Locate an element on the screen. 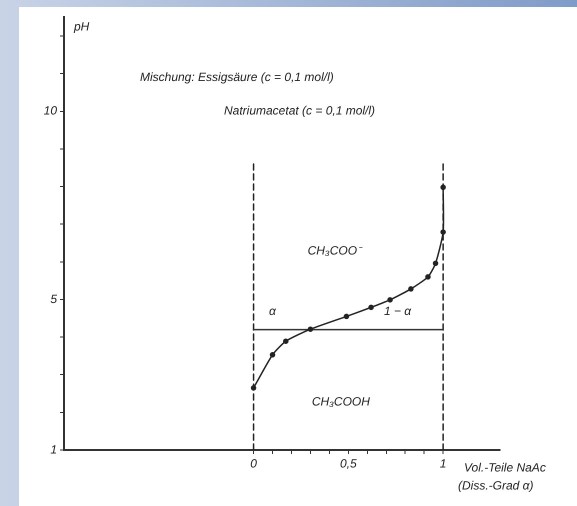  annotation: 1 − α is located at coordinates (398, 311).